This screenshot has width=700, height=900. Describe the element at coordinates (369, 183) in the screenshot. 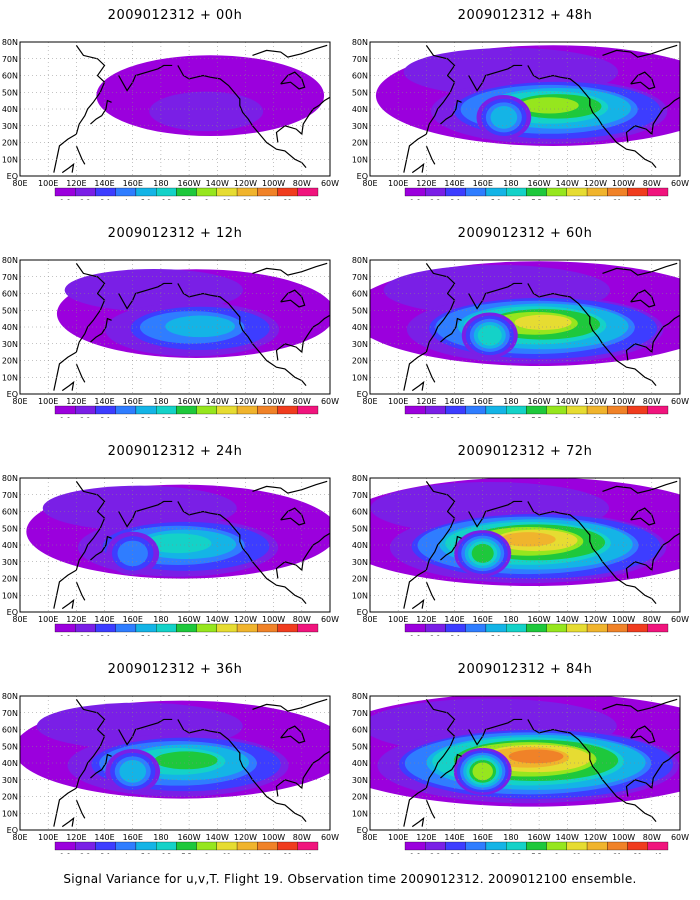

I see `longitude-label: 80E` at that location.